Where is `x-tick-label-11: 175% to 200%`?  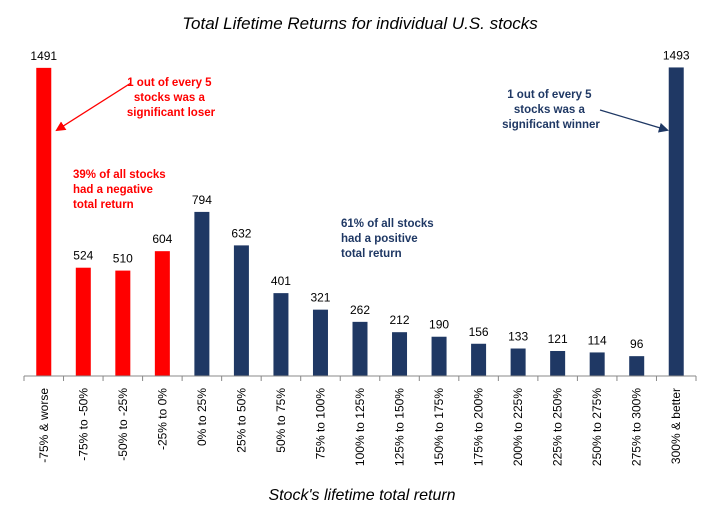 x-tick-label-11: 175% to 200% is located at coordinates (479, 427).